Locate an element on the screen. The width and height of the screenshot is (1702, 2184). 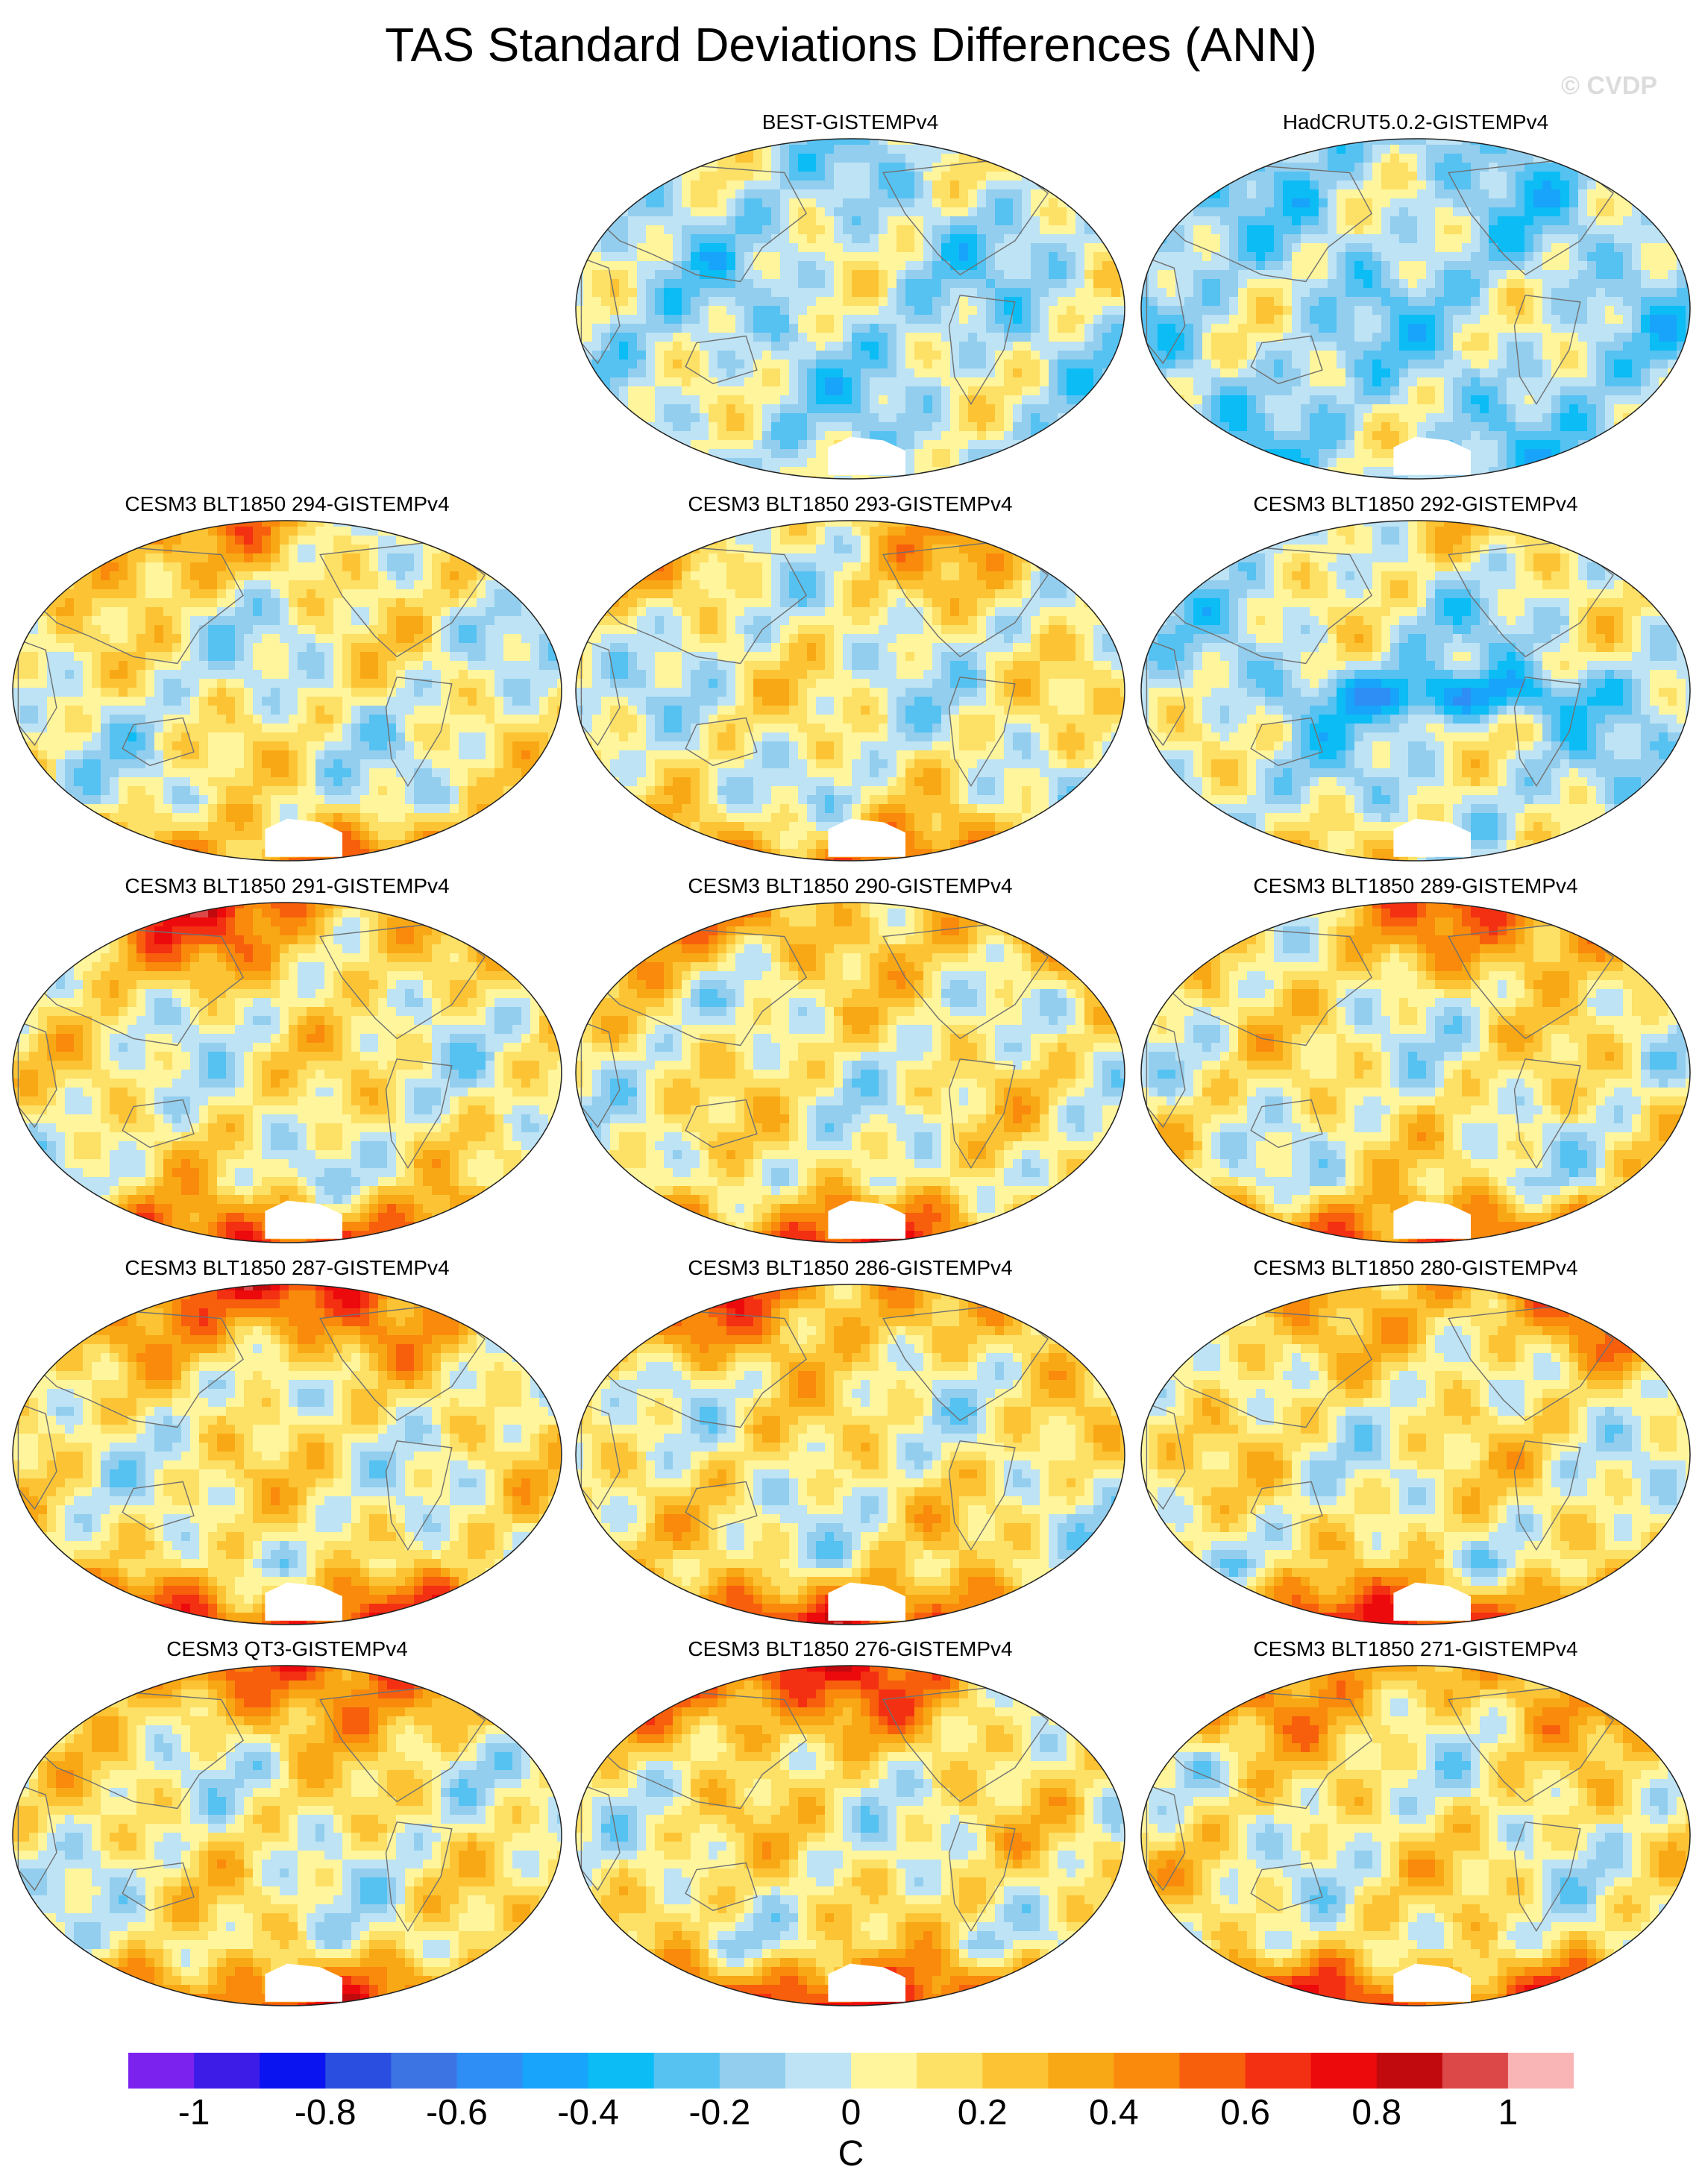
map-panel: CESM3 BLT1850 293-GISTEMPv4 is located at coordinates (850, 677).